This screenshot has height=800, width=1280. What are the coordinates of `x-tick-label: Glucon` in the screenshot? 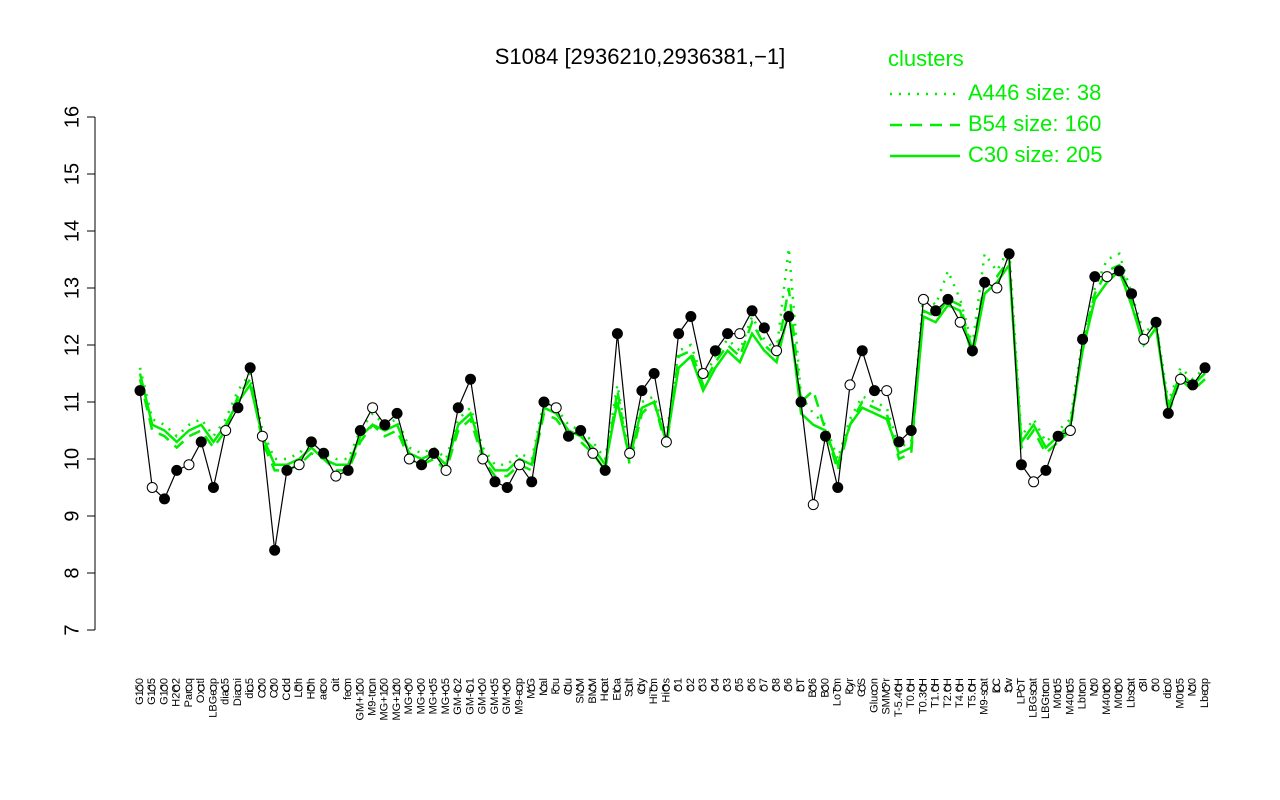 It's located at (874, 695).